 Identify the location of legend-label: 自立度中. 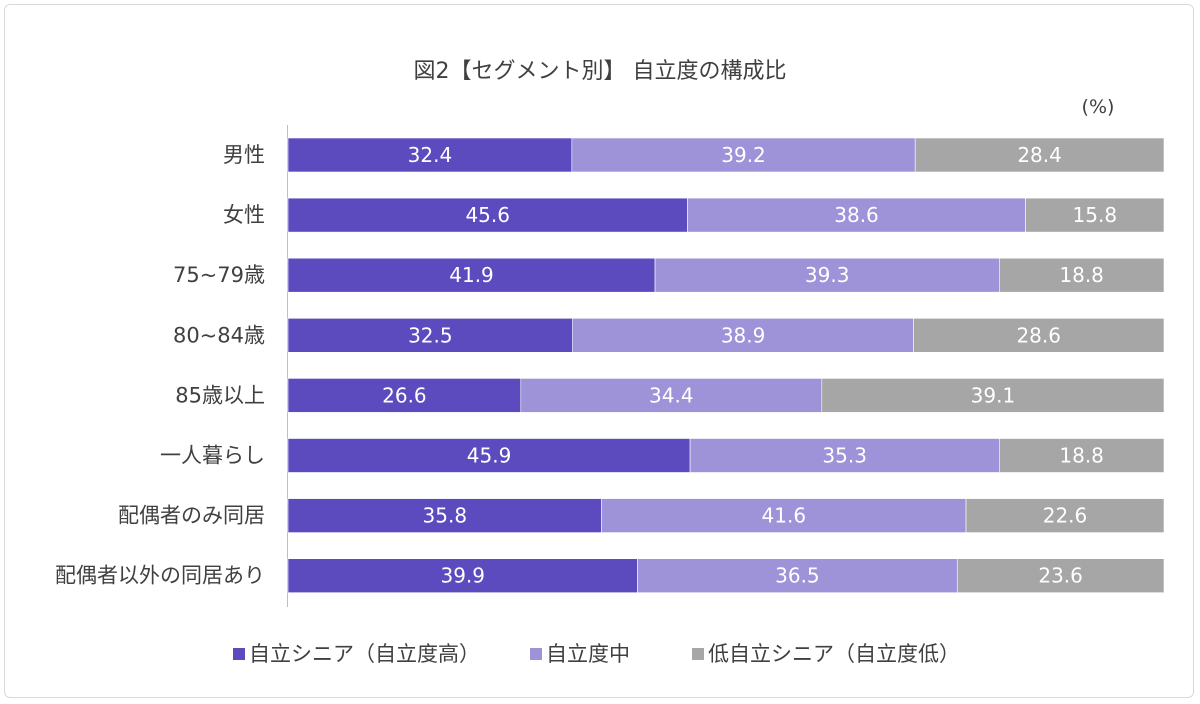
(588, 654).